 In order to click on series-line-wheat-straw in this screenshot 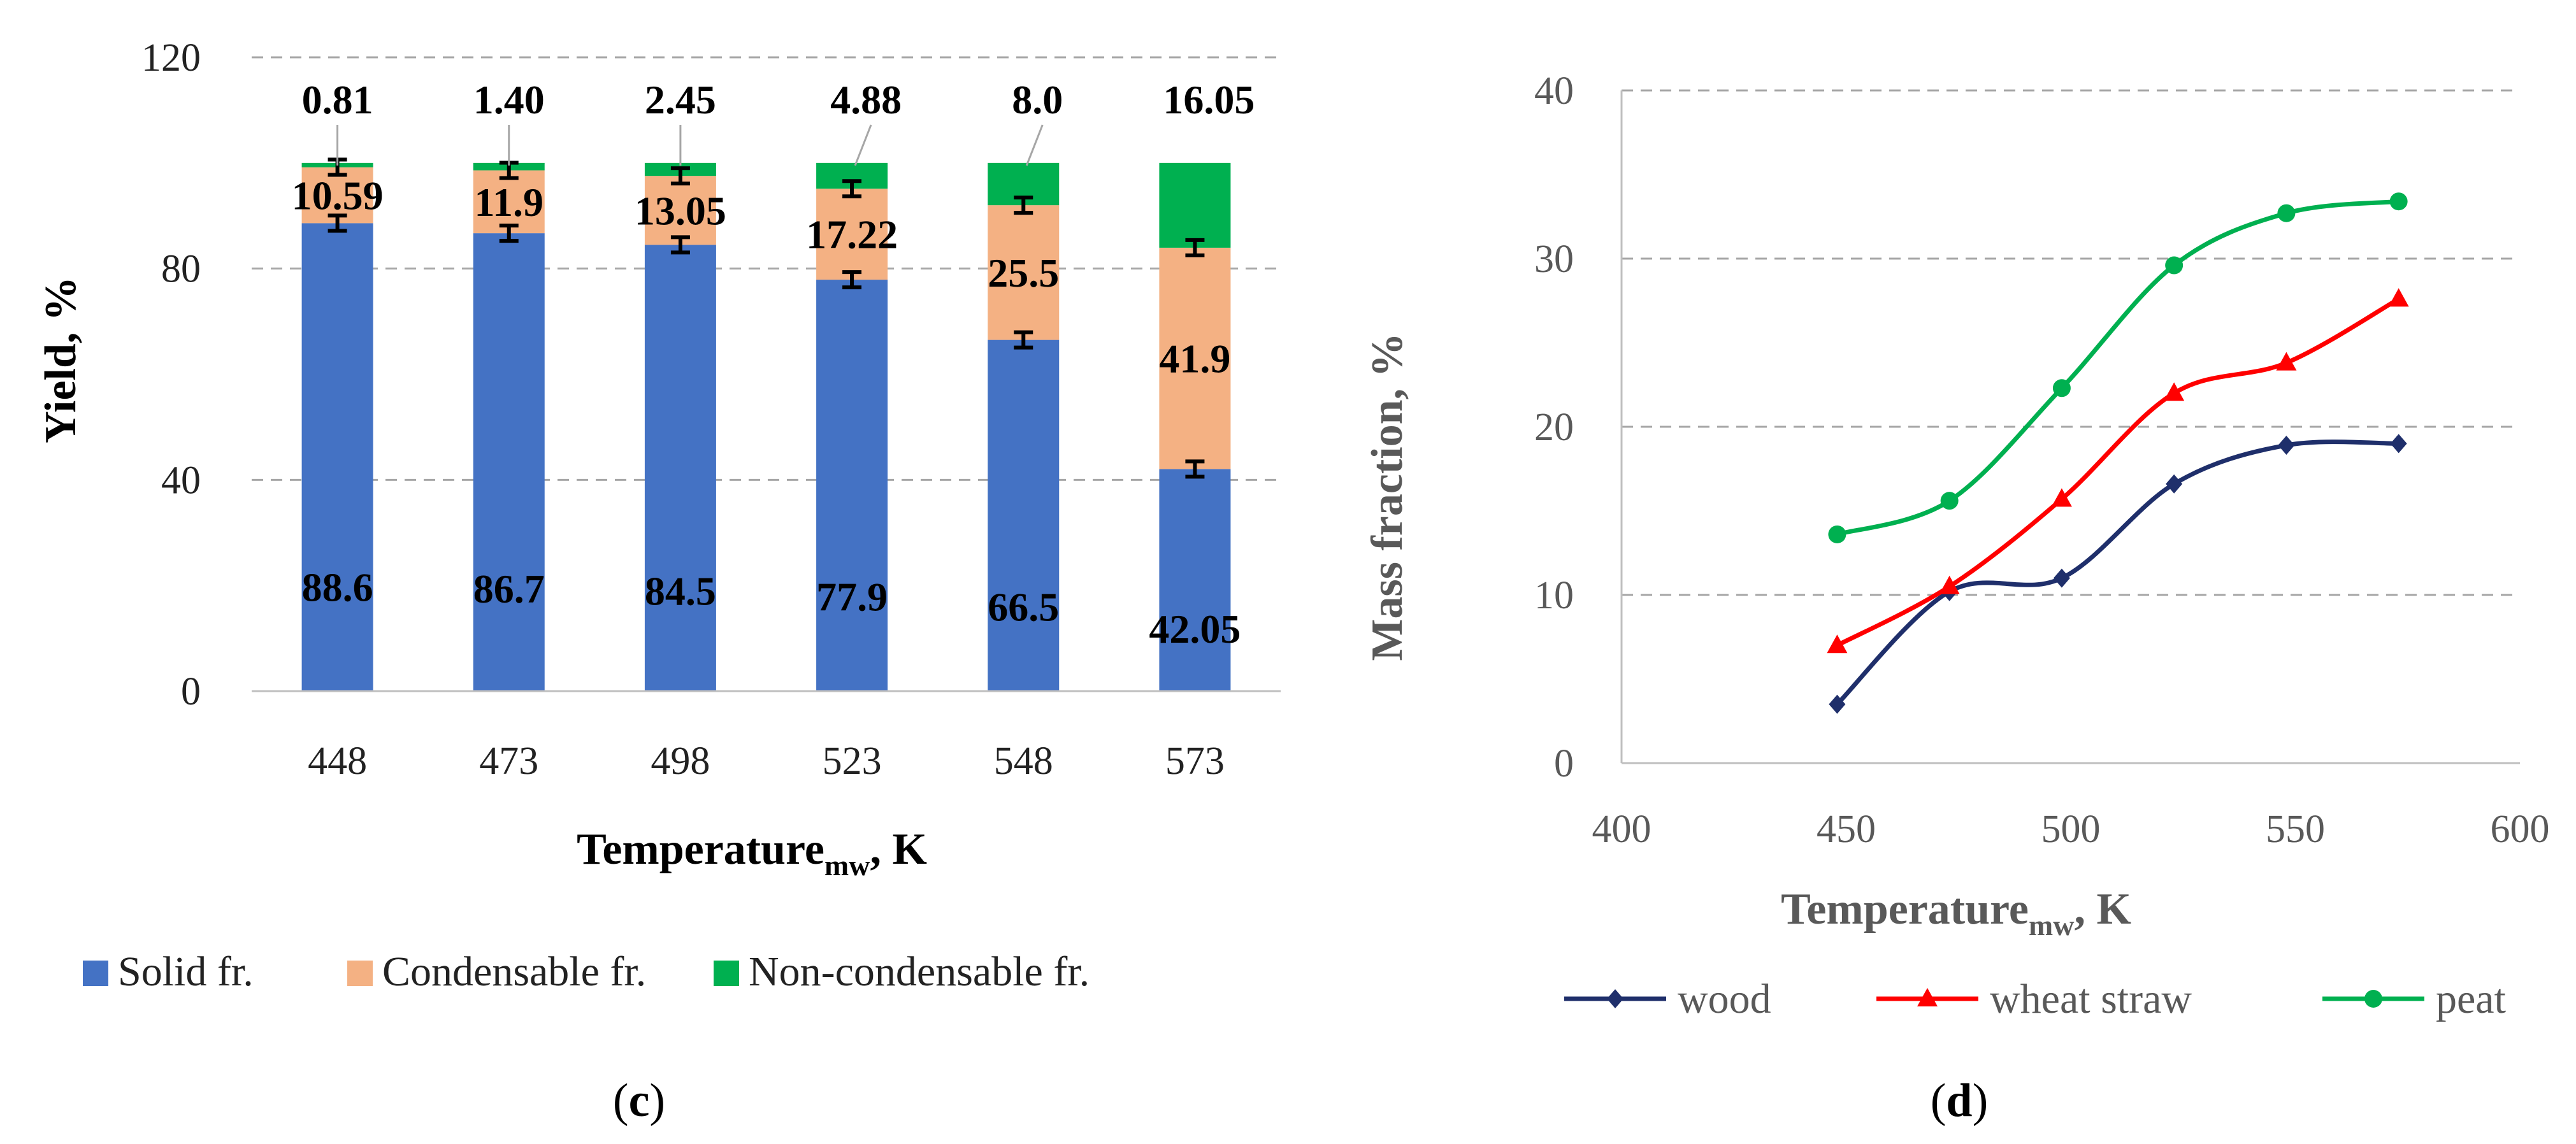, I will do `click(2118, 473)`.